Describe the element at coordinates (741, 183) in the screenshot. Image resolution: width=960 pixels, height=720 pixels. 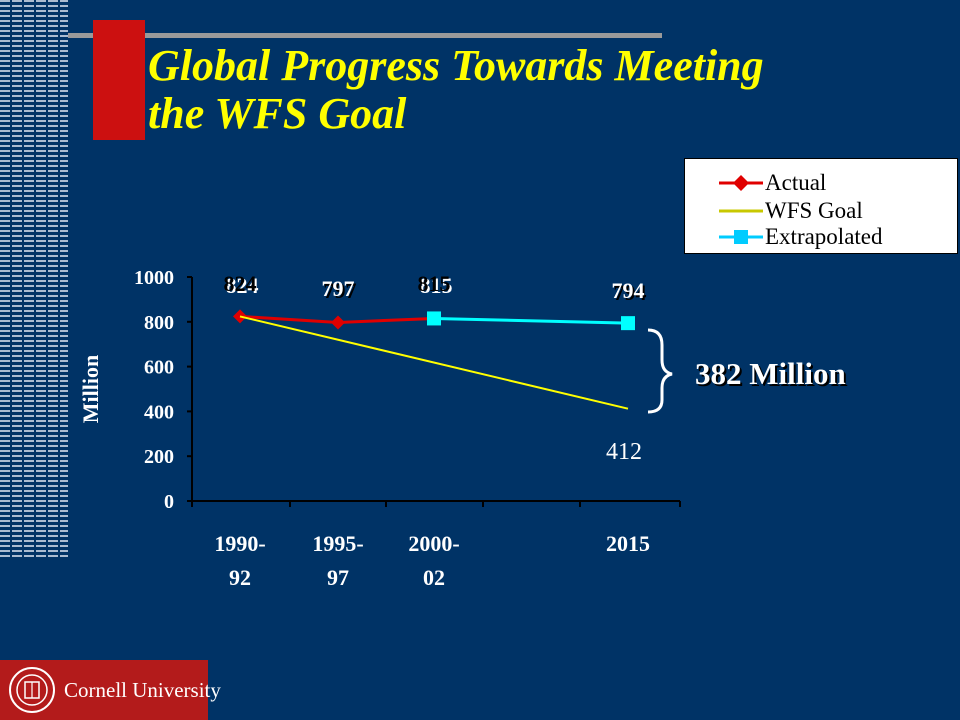
I see `legend-actual-swatch` at that location.